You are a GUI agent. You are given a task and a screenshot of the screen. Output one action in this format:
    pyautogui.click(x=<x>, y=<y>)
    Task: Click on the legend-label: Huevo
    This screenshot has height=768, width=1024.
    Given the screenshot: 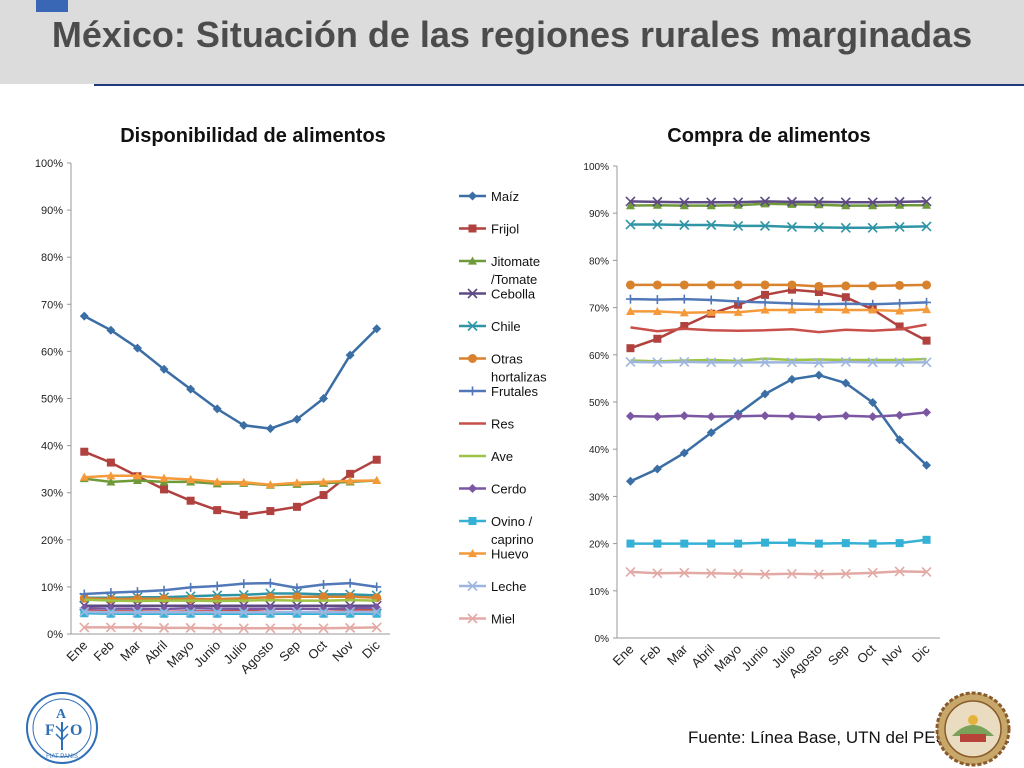 What is the action you would take?
    pyautogui.click(x=510, y=554)
    